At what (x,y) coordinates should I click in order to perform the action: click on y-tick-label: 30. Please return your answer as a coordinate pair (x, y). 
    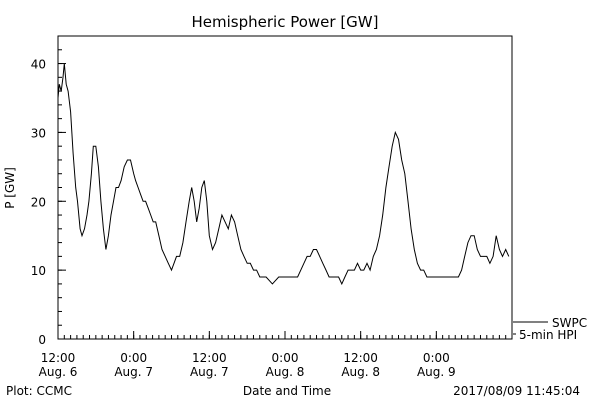
    Looking at the image, I should click on (38, 133).